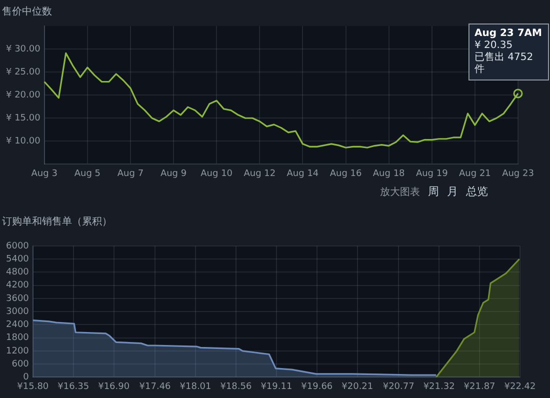  I want to click on x-tick-label: Aug 21, so click(474, 173).